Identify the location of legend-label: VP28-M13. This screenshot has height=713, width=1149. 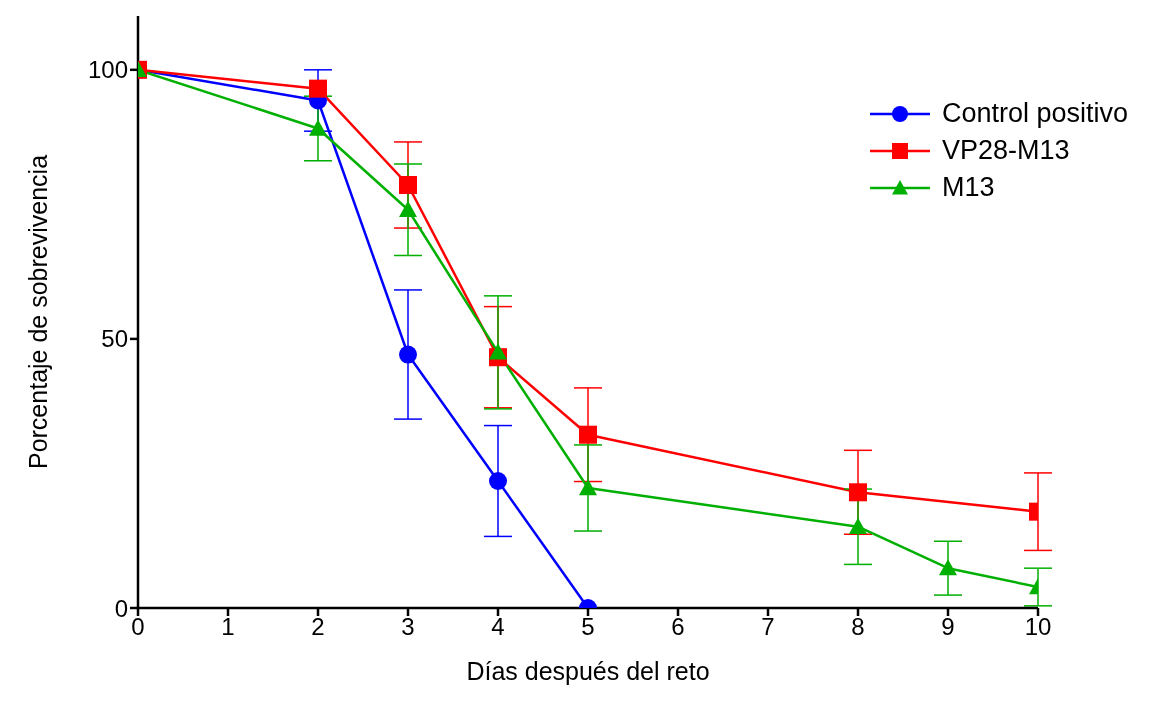
(1005, 150).